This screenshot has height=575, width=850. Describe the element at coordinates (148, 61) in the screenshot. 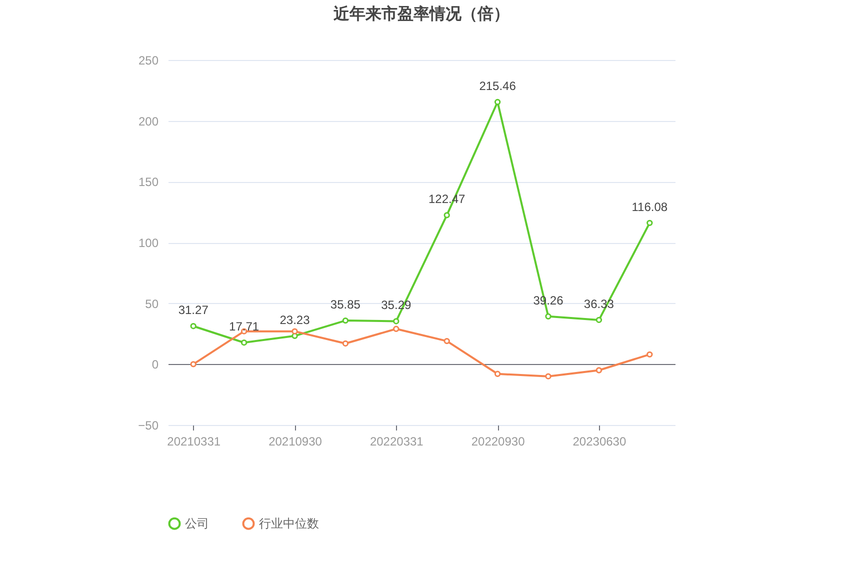

I see `y-tick-label: 250` at that location.